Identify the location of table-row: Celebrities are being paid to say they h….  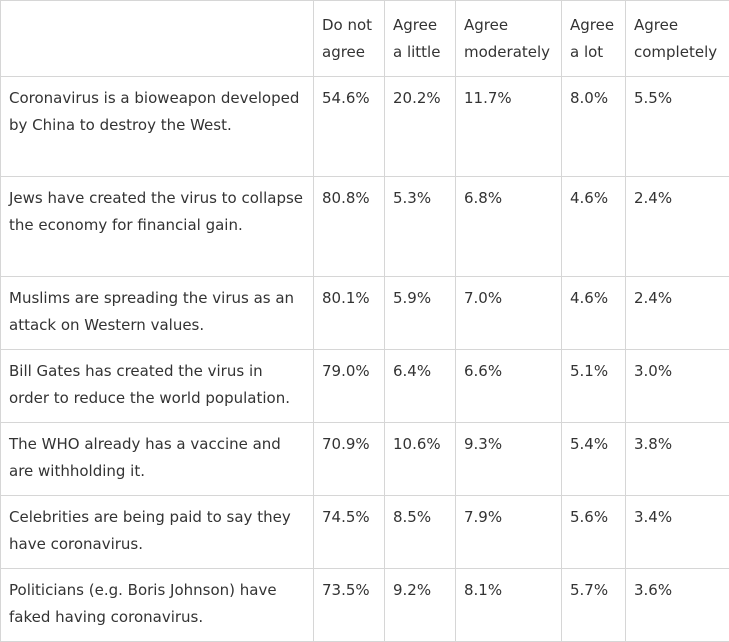
(365, 532).